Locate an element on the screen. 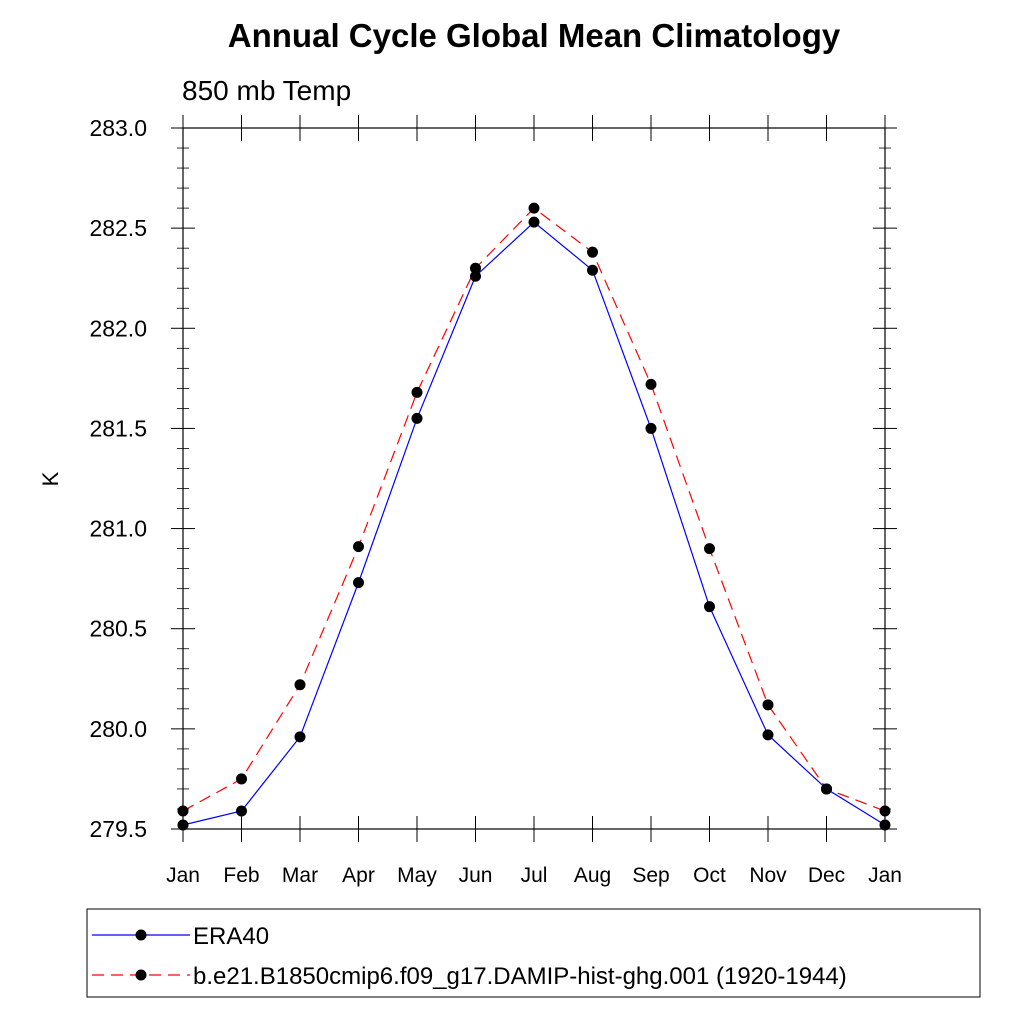  y-tick-label: 281.0 is located at coordinates (118, 529).